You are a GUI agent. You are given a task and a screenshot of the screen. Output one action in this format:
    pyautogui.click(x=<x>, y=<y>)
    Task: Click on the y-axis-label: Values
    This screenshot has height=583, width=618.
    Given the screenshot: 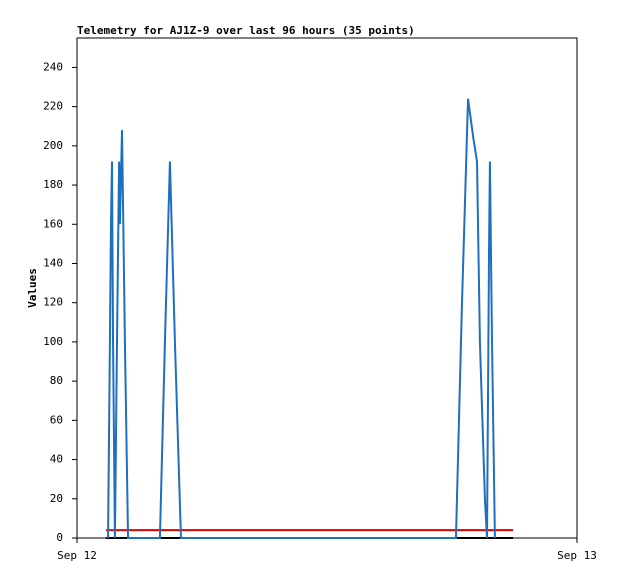 What is the action you would take?
    pyautogui.click(x=32, y=288)
    